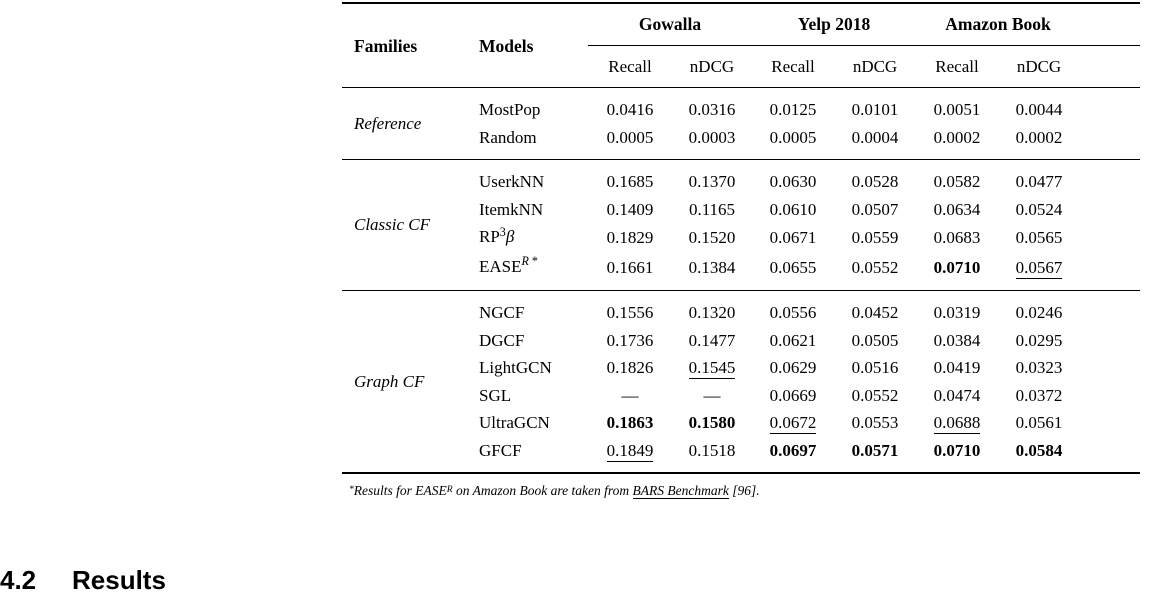 The width and height of the screenshot is (1149, 598). I want to click on metric-header-ndcg: nDCG, so click(712, 66).